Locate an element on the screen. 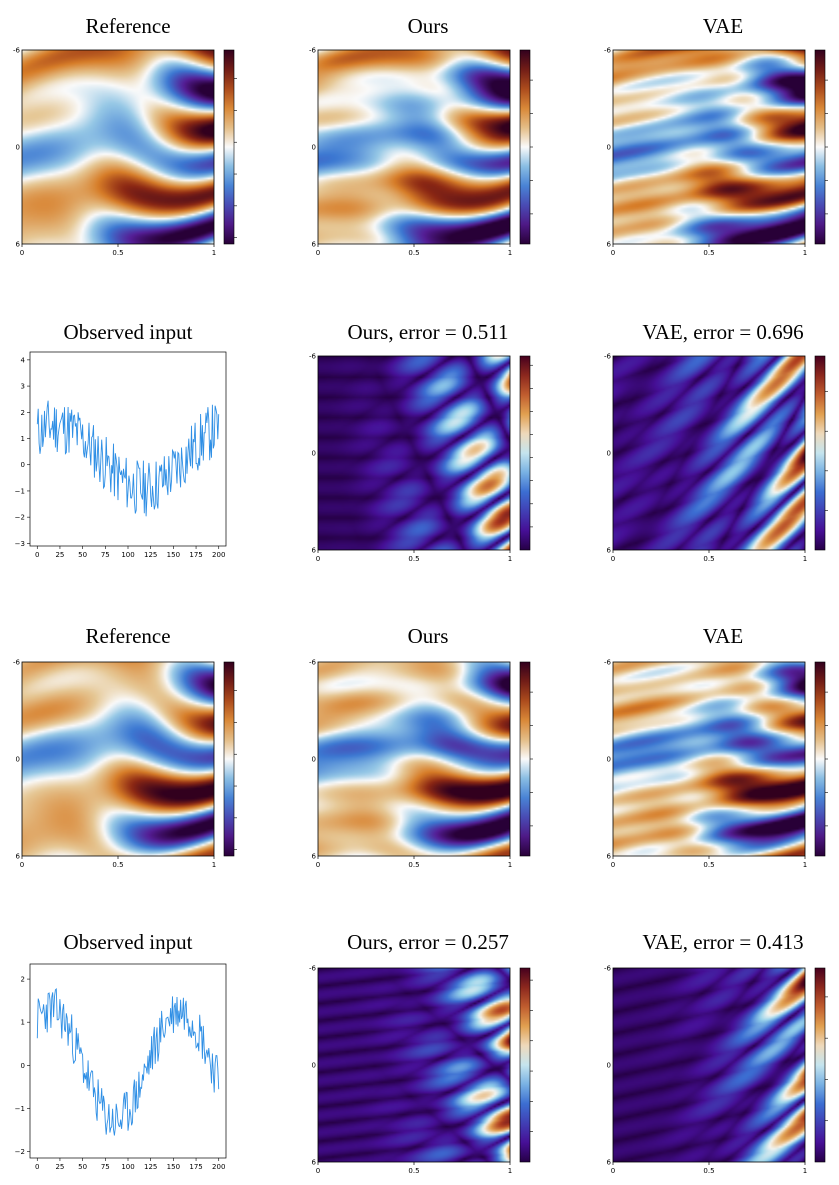  line-svg: 0 25 50 75 100 125 150 175 200 4 3 2 1 0 −1 −2 −3 is located at coordinates (121, 455).